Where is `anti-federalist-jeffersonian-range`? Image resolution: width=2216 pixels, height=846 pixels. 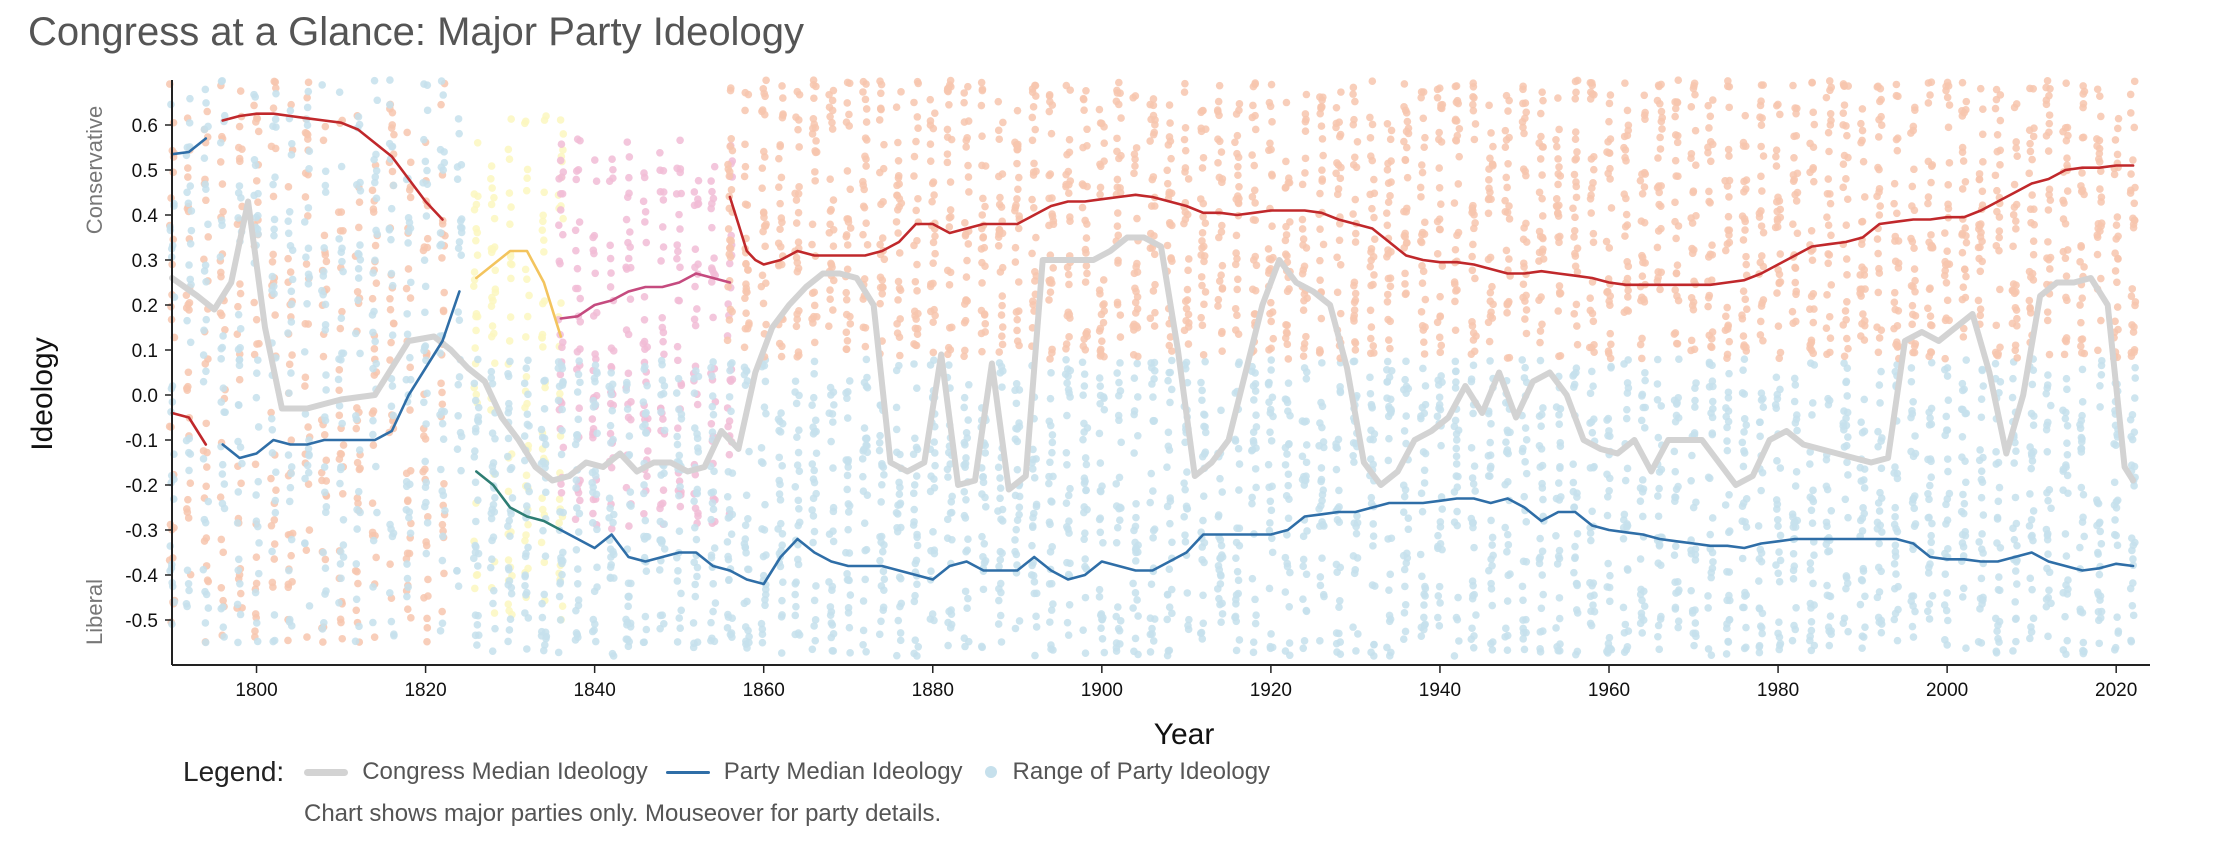 anti-federalist-jeffersonian-range is located at coordinates (316, 361).